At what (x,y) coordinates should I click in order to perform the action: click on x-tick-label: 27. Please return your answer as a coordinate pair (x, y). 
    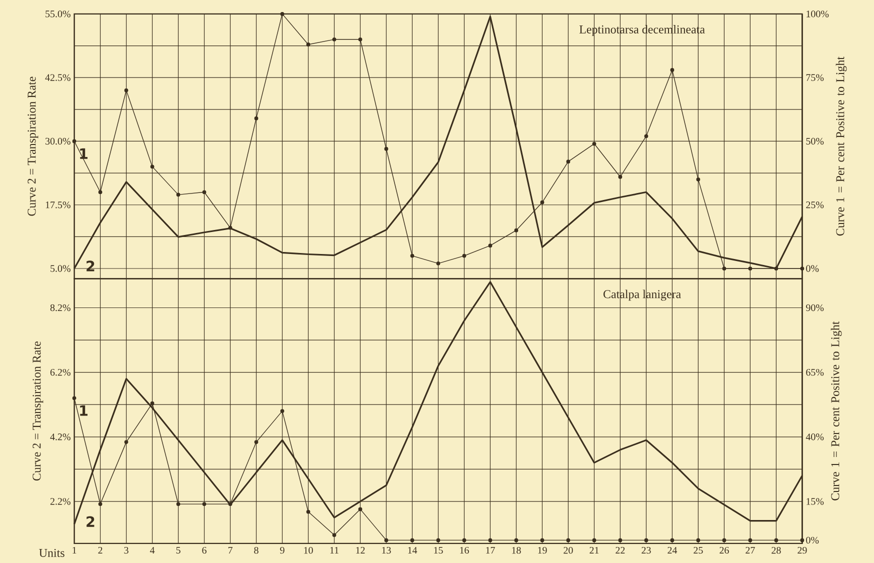
    Looking at the image, I should click on (750, 550).